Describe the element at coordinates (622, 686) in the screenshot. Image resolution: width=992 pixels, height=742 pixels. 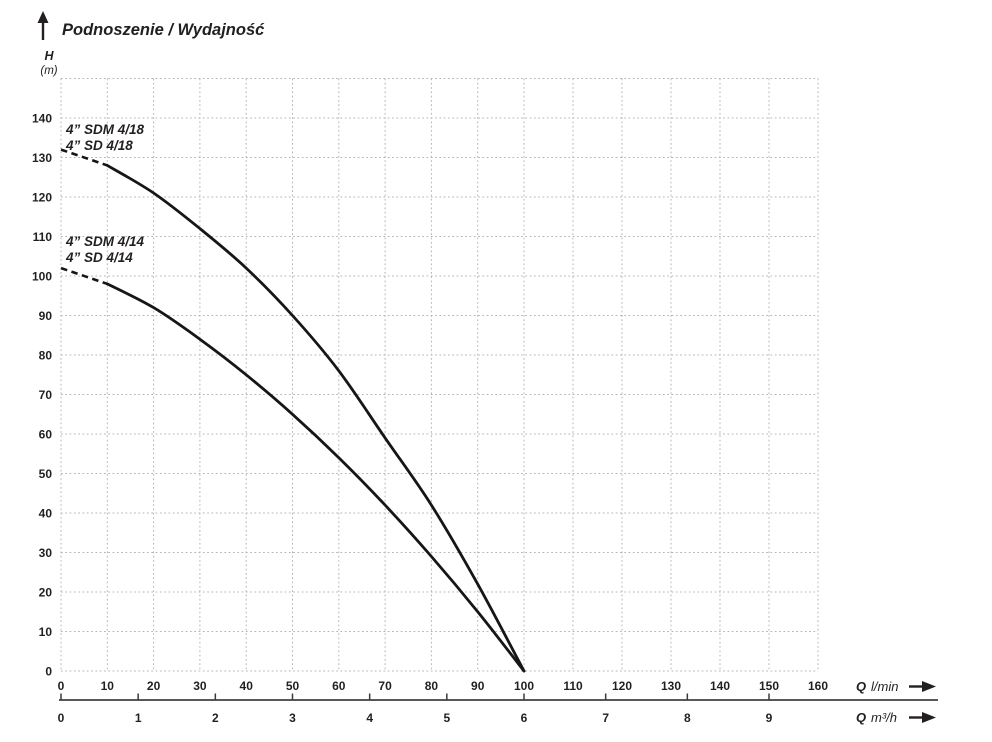
I see `x-lmin-tick-label: 120` at that location.